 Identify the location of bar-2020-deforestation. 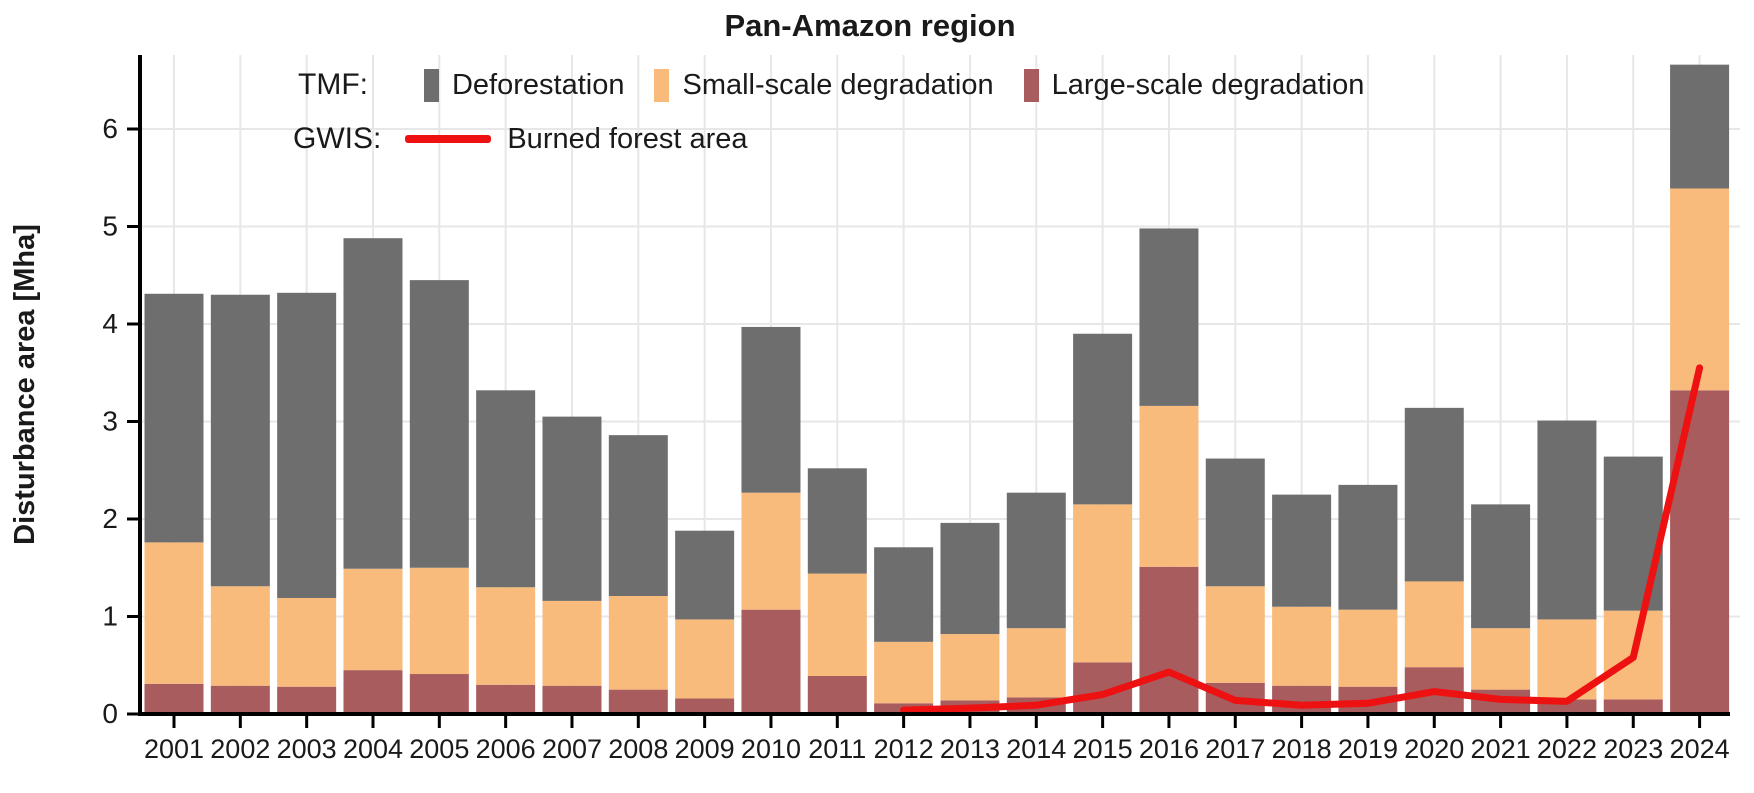
(1434, 494).